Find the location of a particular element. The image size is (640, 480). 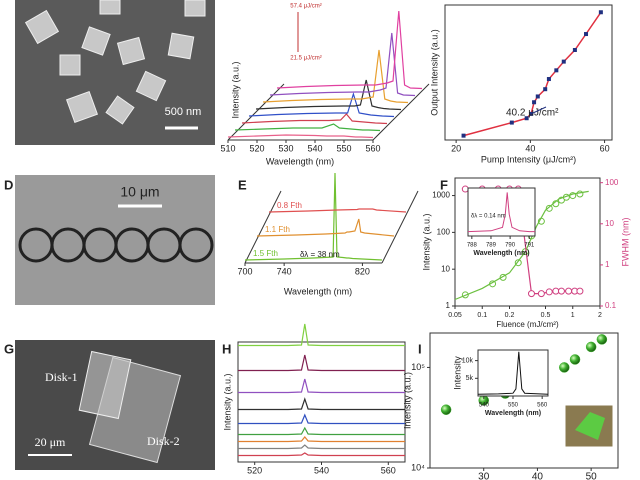

x-tick-label: 740 is located at coordinates (284, 271).